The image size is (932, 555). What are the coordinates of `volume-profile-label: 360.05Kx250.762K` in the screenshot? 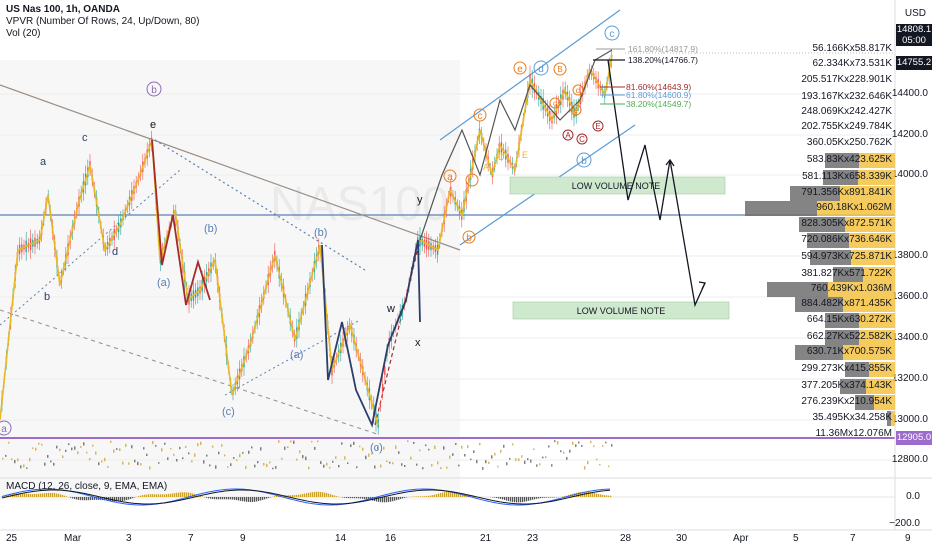 It's located at (849, 142).